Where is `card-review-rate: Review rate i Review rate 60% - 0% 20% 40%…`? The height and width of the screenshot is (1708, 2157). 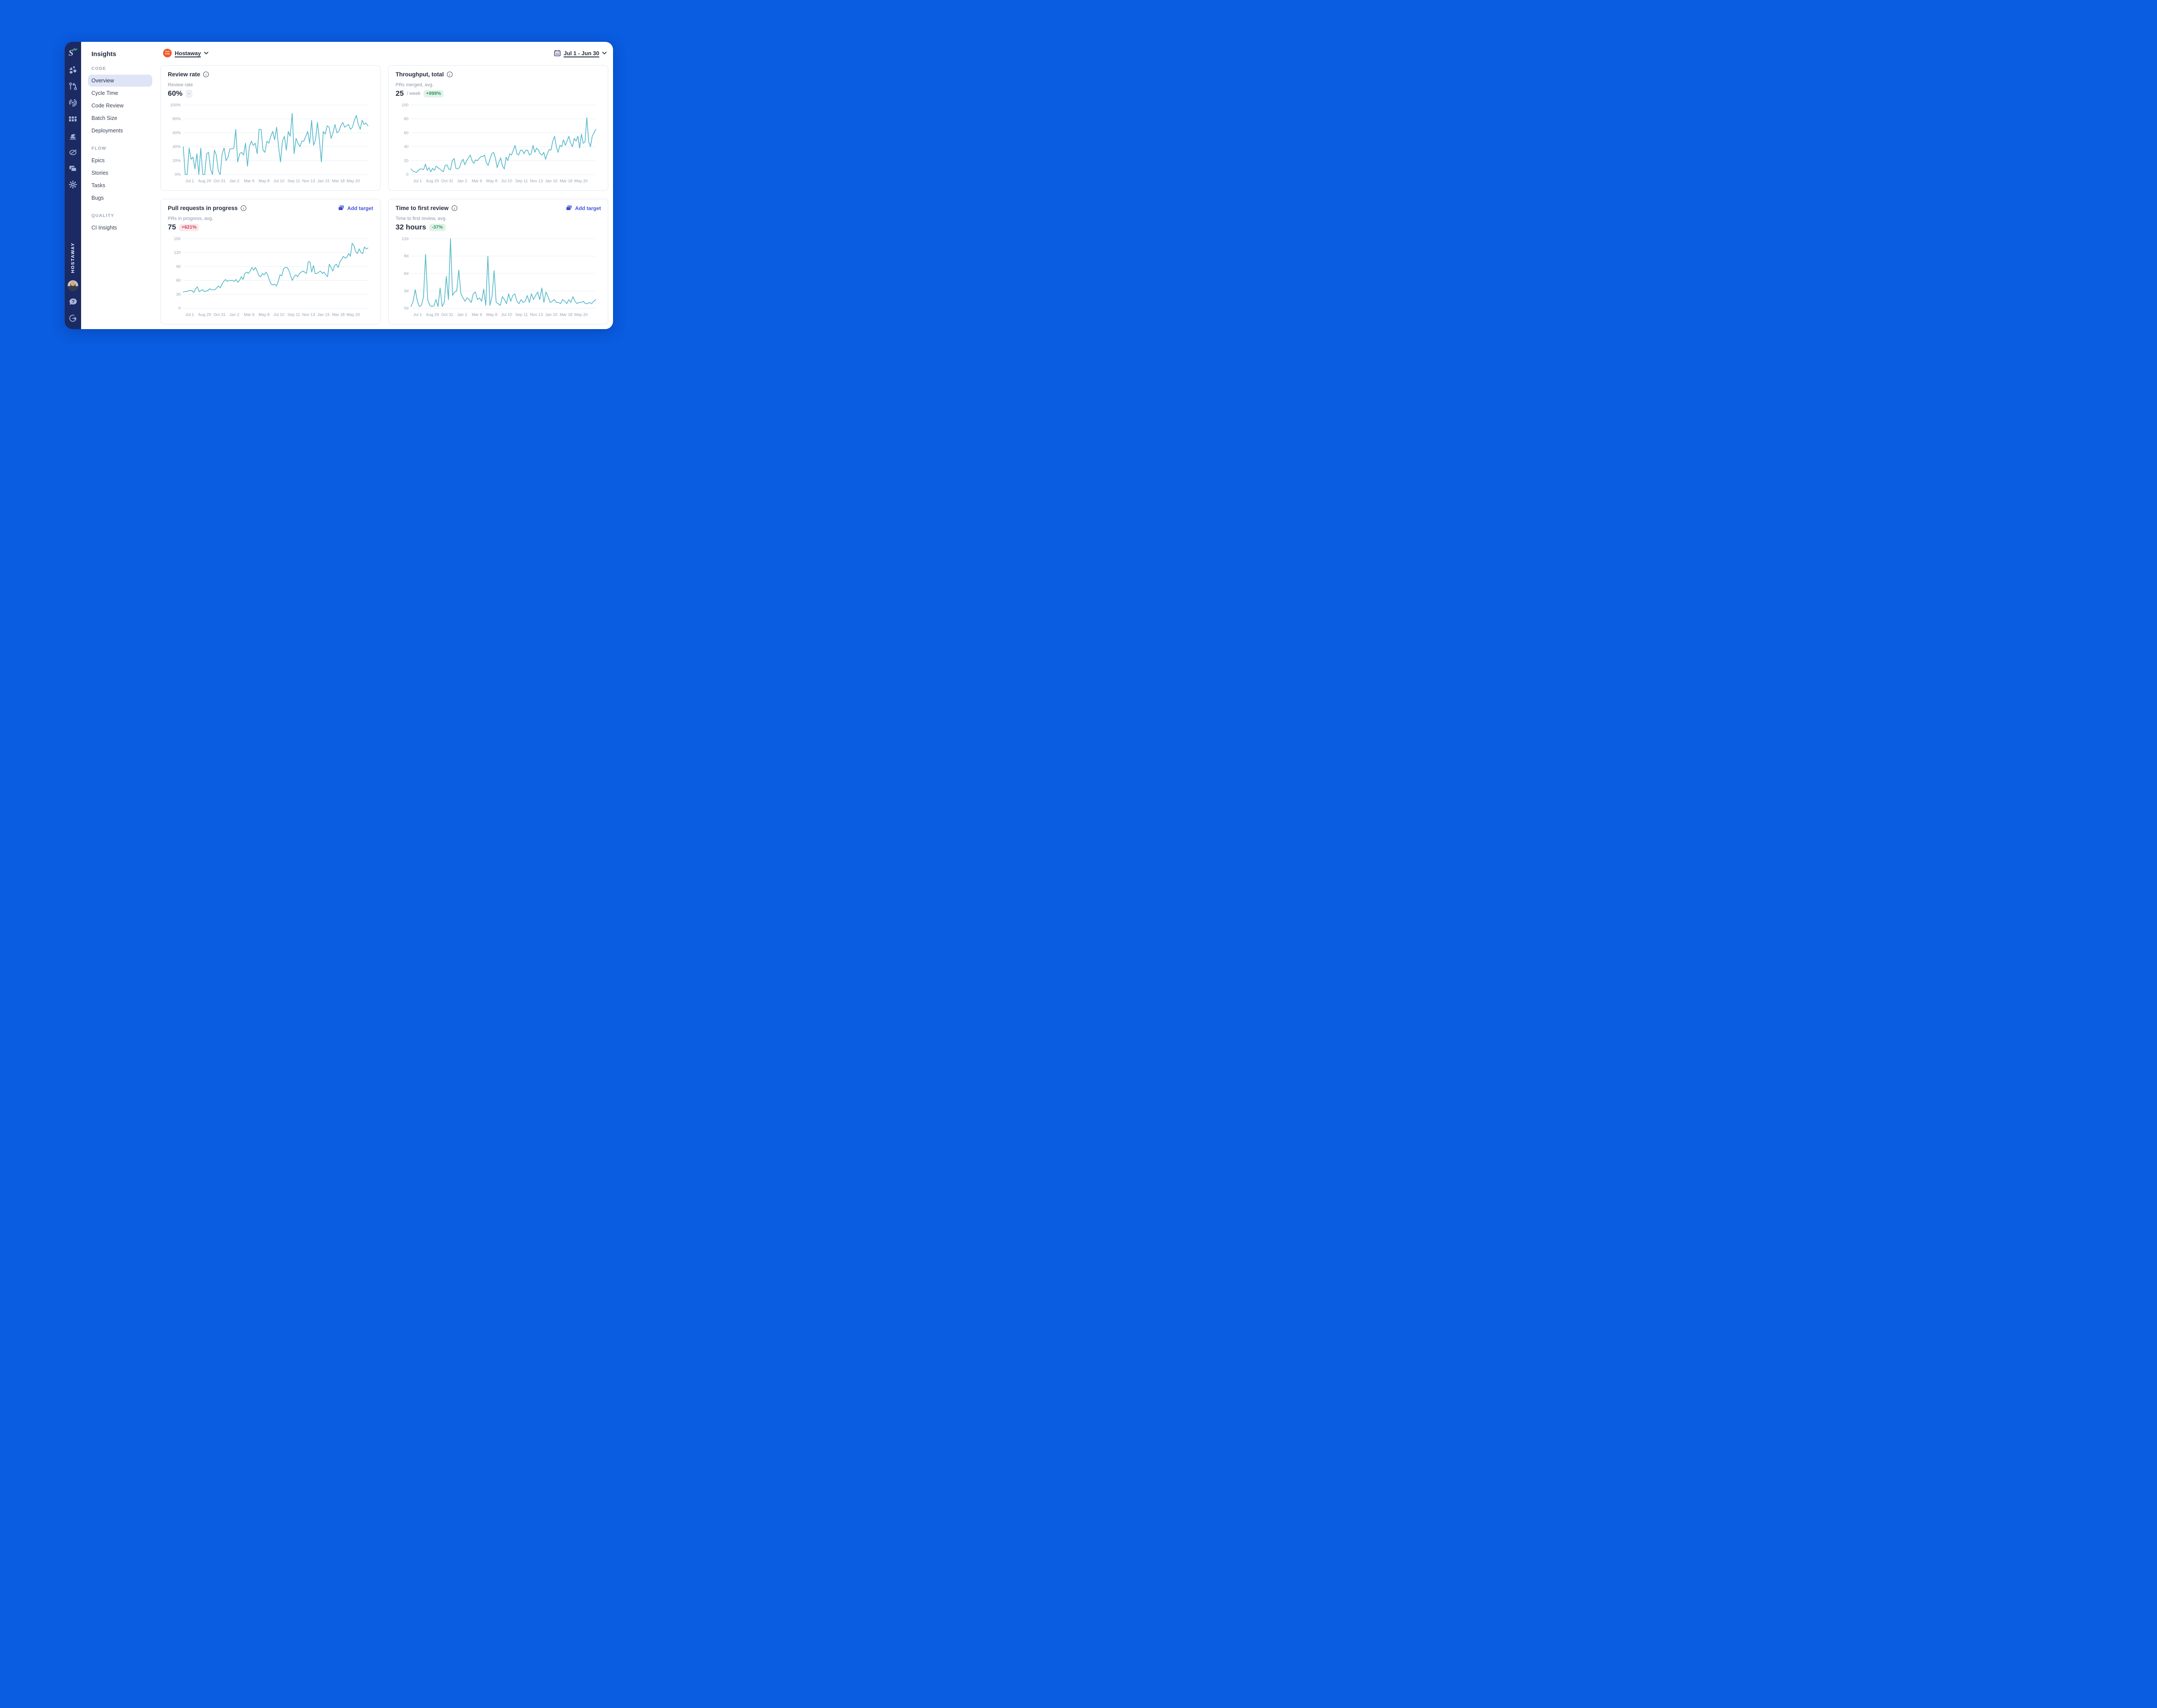
card-review-rate: Review rate i Review rate 60% - 0% 20% 40%… is located at coordinates (270, 128).